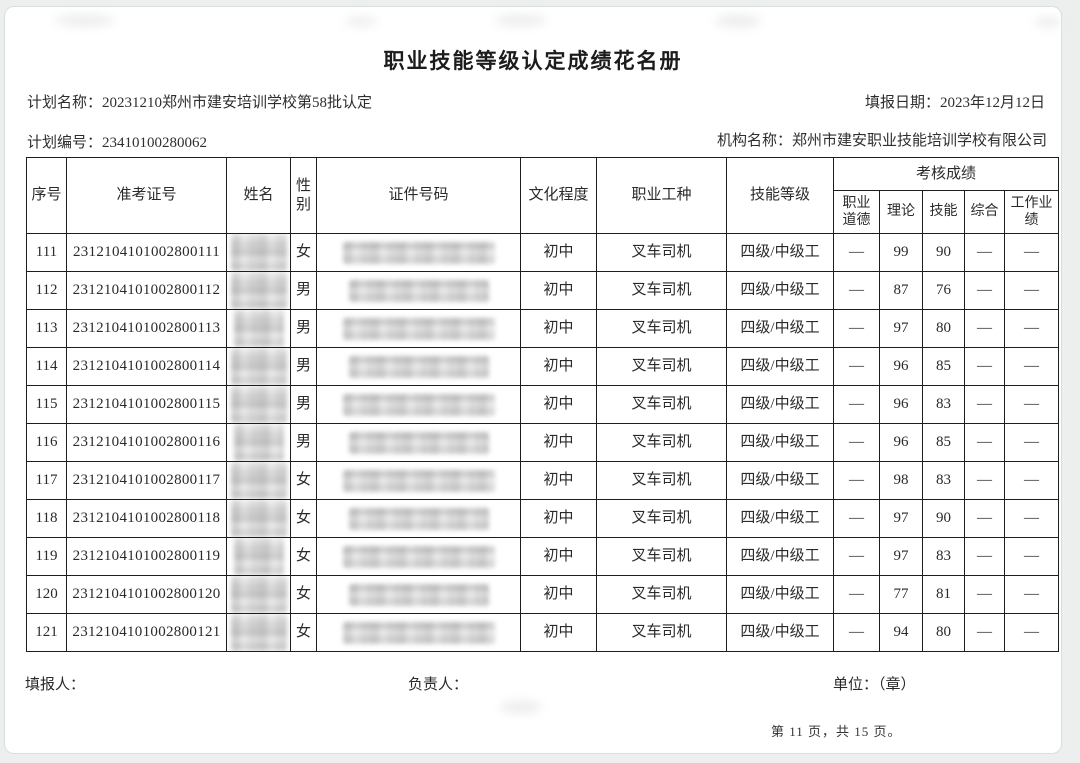 The width and height of the screenshot is (1080, 763). Describe the element at coordinates (46, 366) in the screenshot. I see `cell-seq: 114` at that location.